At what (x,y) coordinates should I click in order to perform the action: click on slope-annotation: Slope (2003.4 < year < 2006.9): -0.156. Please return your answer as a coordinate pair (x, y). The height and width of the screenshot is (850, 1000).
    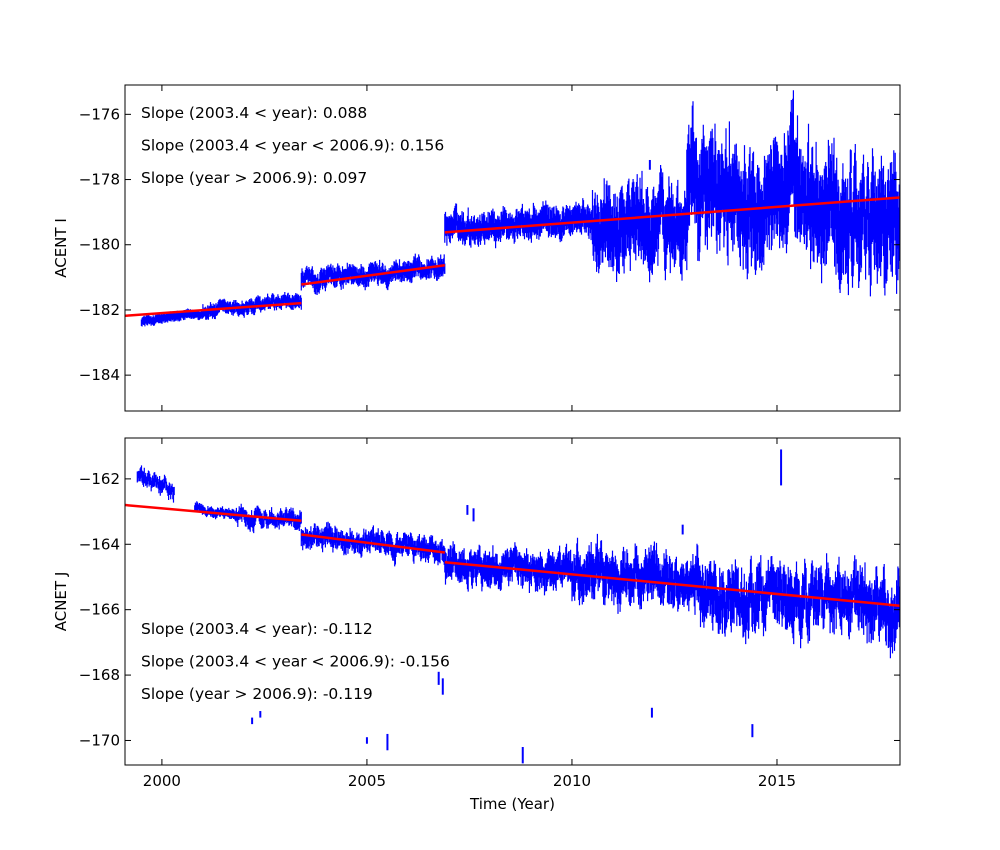
    Looking at the image, I should click on (295, 662).